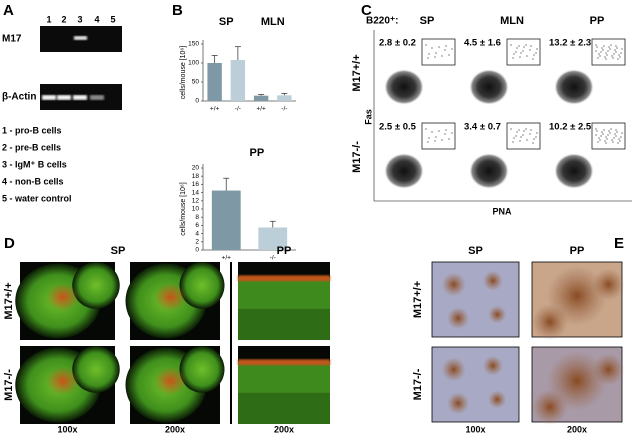  Describe the element at coordinates (475, 429) in the screenshot. I see `magnification: 100x` at that location.